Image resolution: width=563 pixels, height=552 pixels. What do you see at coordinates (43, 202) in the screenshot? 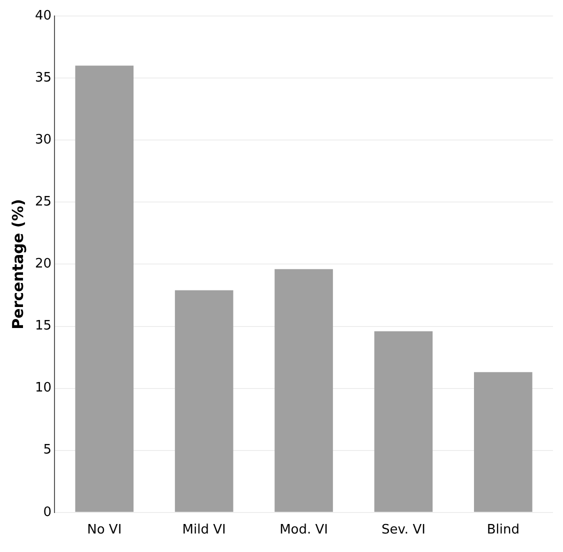
I see `y-tick-label: 25` at bounding box center [43, 202].